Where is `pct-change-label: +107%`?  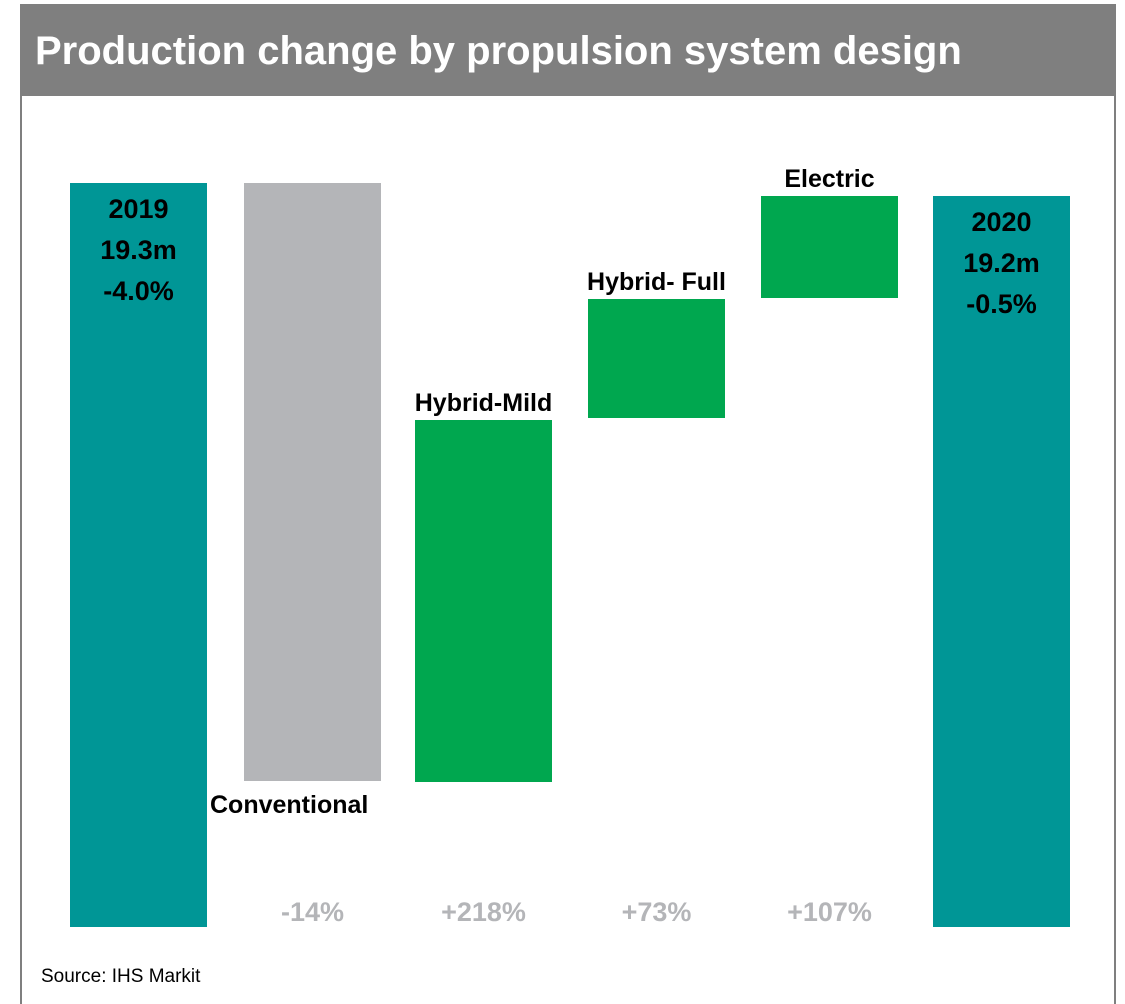
pct-change-label: +107% is located at coordinates (829, 912).